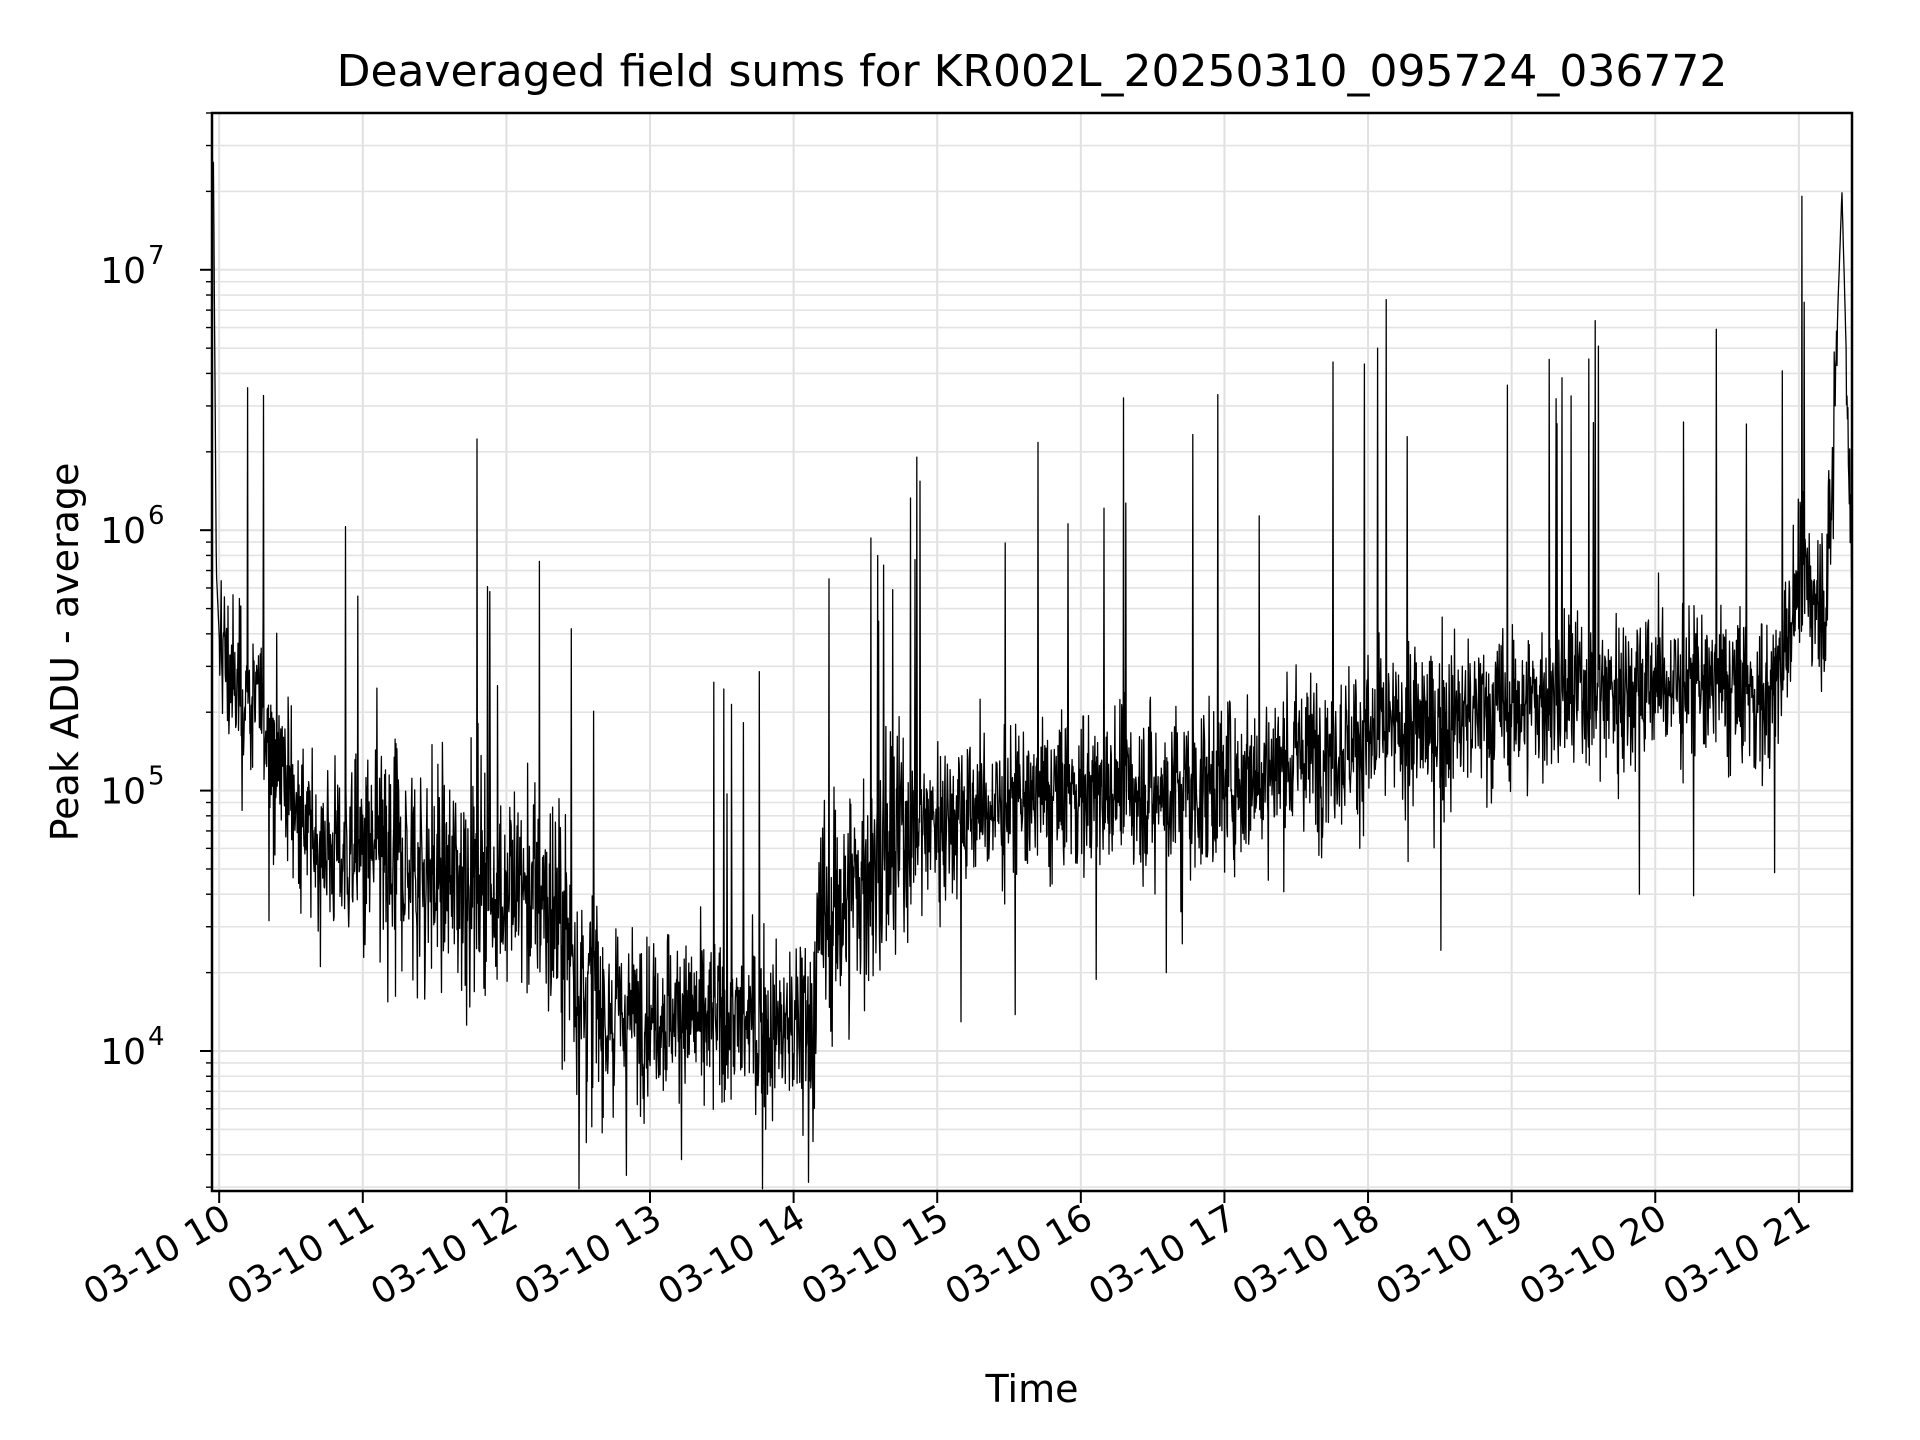 Image resolution: width=1920 pixels, height=1440 pixels. I want to click on y-tick-exponent: 5, so click(156, 777).